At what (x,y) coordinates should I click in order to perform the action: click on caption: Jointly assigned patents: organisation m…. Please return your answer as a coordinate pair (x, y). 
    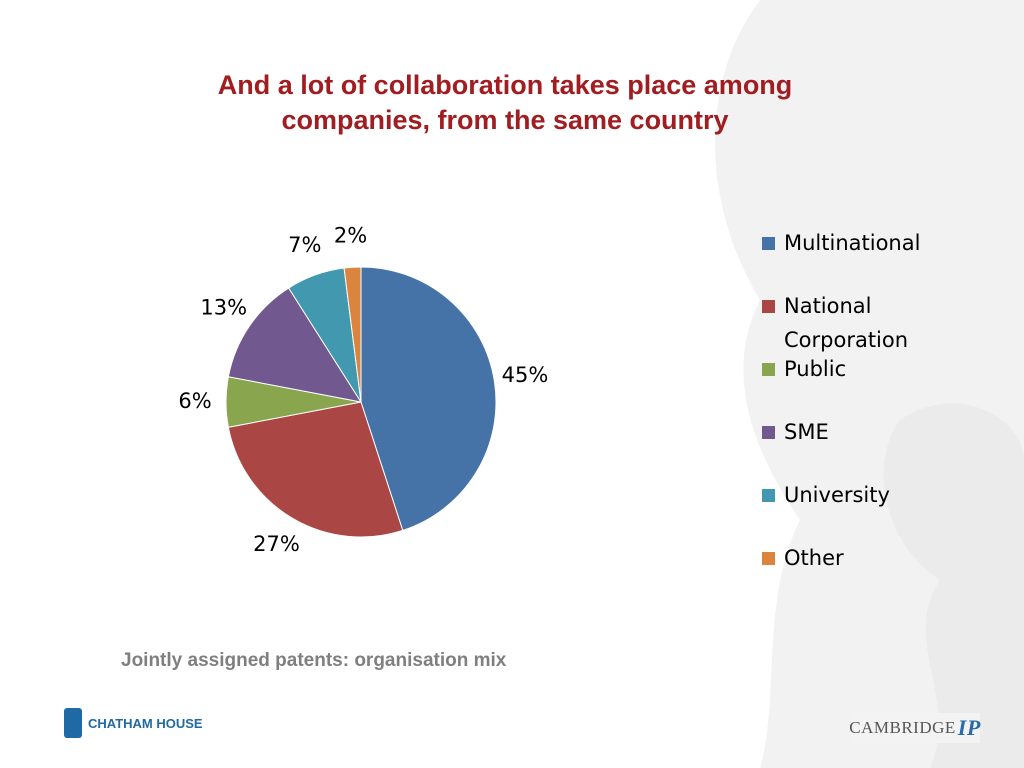
    Looking at the image, I should click on (314, 660).